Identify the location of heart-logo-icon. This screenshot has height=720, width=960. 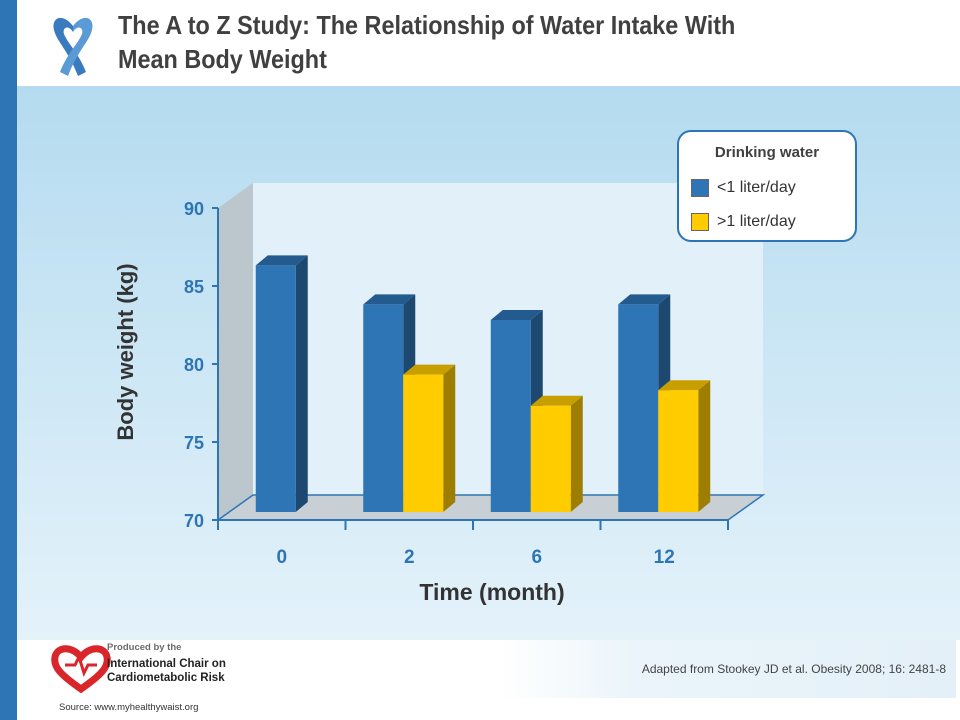
(81, 669).